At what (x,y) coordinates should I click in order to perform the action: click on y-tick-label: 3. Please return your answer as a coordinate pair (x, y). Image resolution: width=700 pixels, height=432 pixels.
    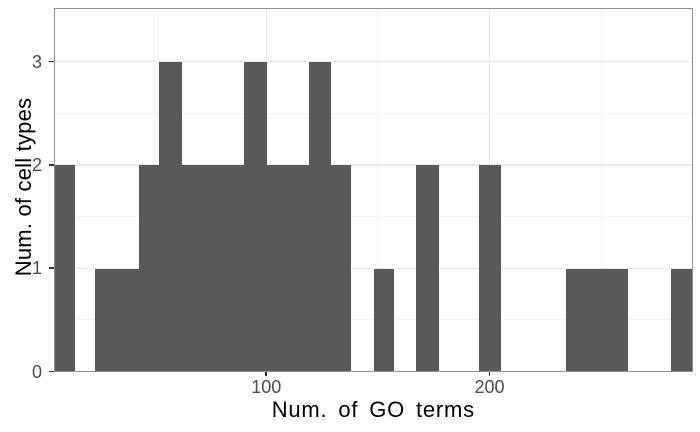
    Looking at the image, I should click on (36, 61).